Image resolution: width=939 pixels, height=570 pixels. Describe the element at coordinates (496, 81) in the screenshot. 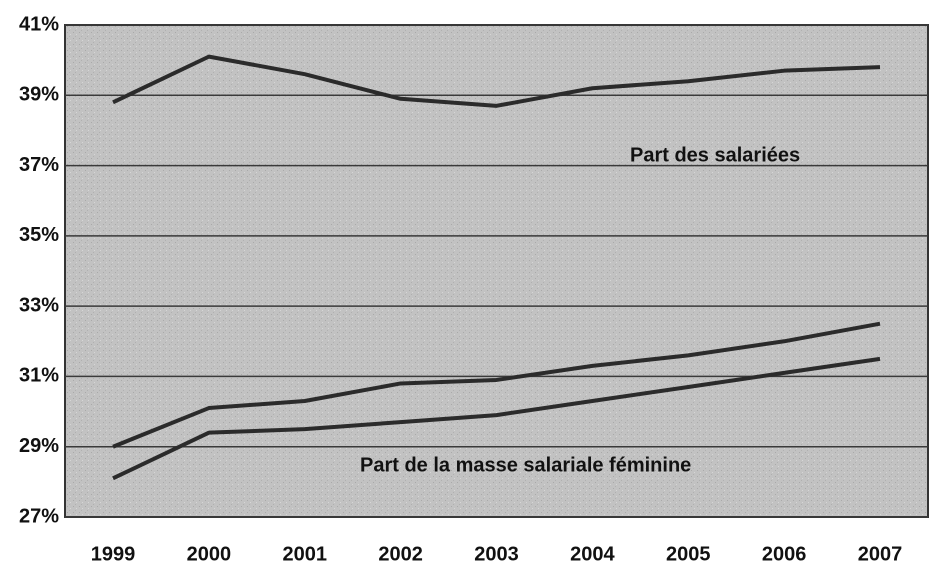

I see `line` at that location.